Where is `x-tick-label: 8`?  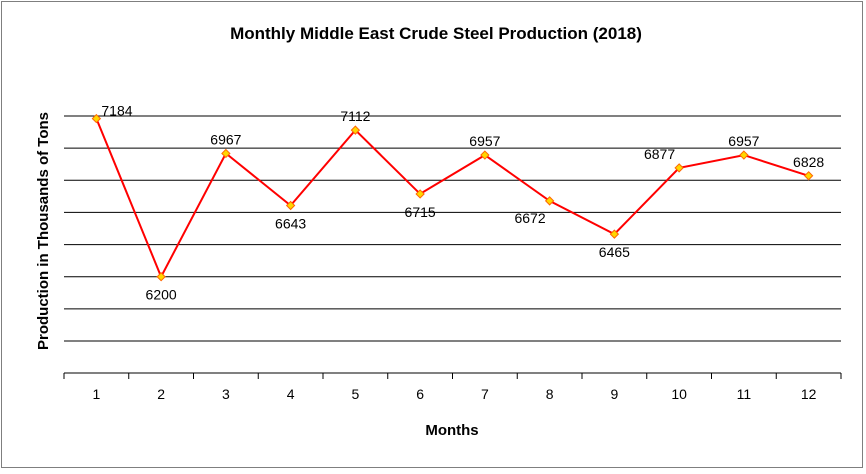 x-tick-label: 8 is located at coordinates (550, 394).